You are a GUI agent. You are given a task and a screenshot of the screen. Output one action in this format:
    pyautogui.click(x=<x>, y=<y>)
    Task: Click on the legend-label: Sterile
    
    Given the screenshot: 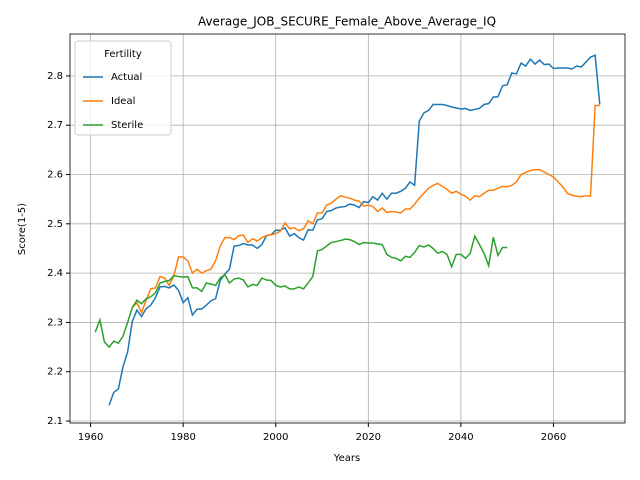 What is the action you would take?
    pyautogui.click(x=127, y=125)
    